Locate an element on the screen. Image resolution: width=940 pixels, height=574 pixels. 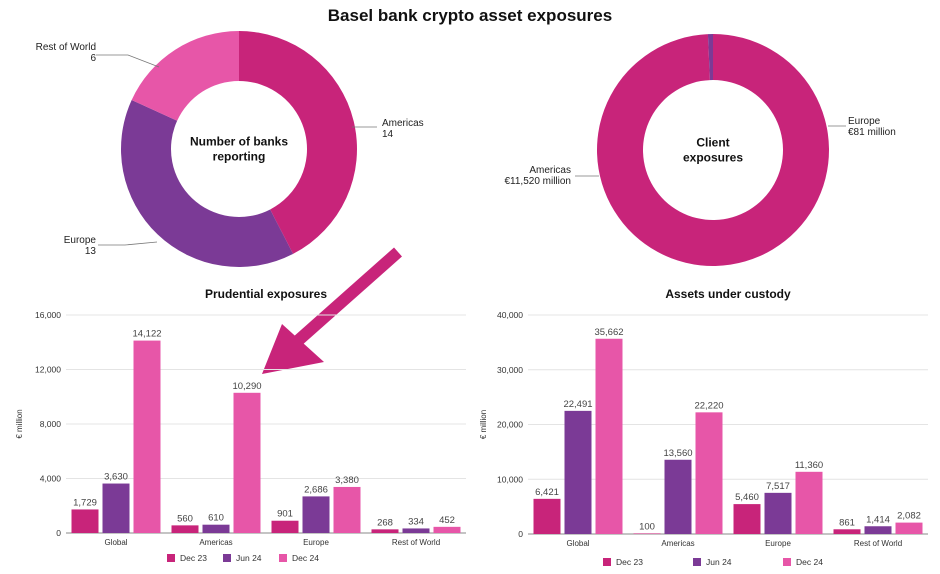
data-label-rest-of-world-dec-23: 861 is located at coordinates (847, 522).